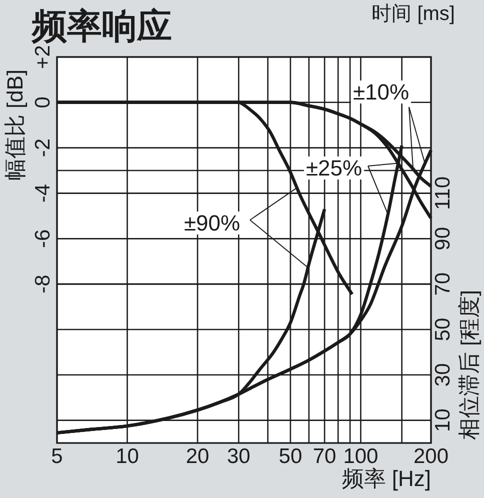  Describe the element at coordinates (443, 420) in the screenshot. I see `y2-tick-label: 10` at that location.